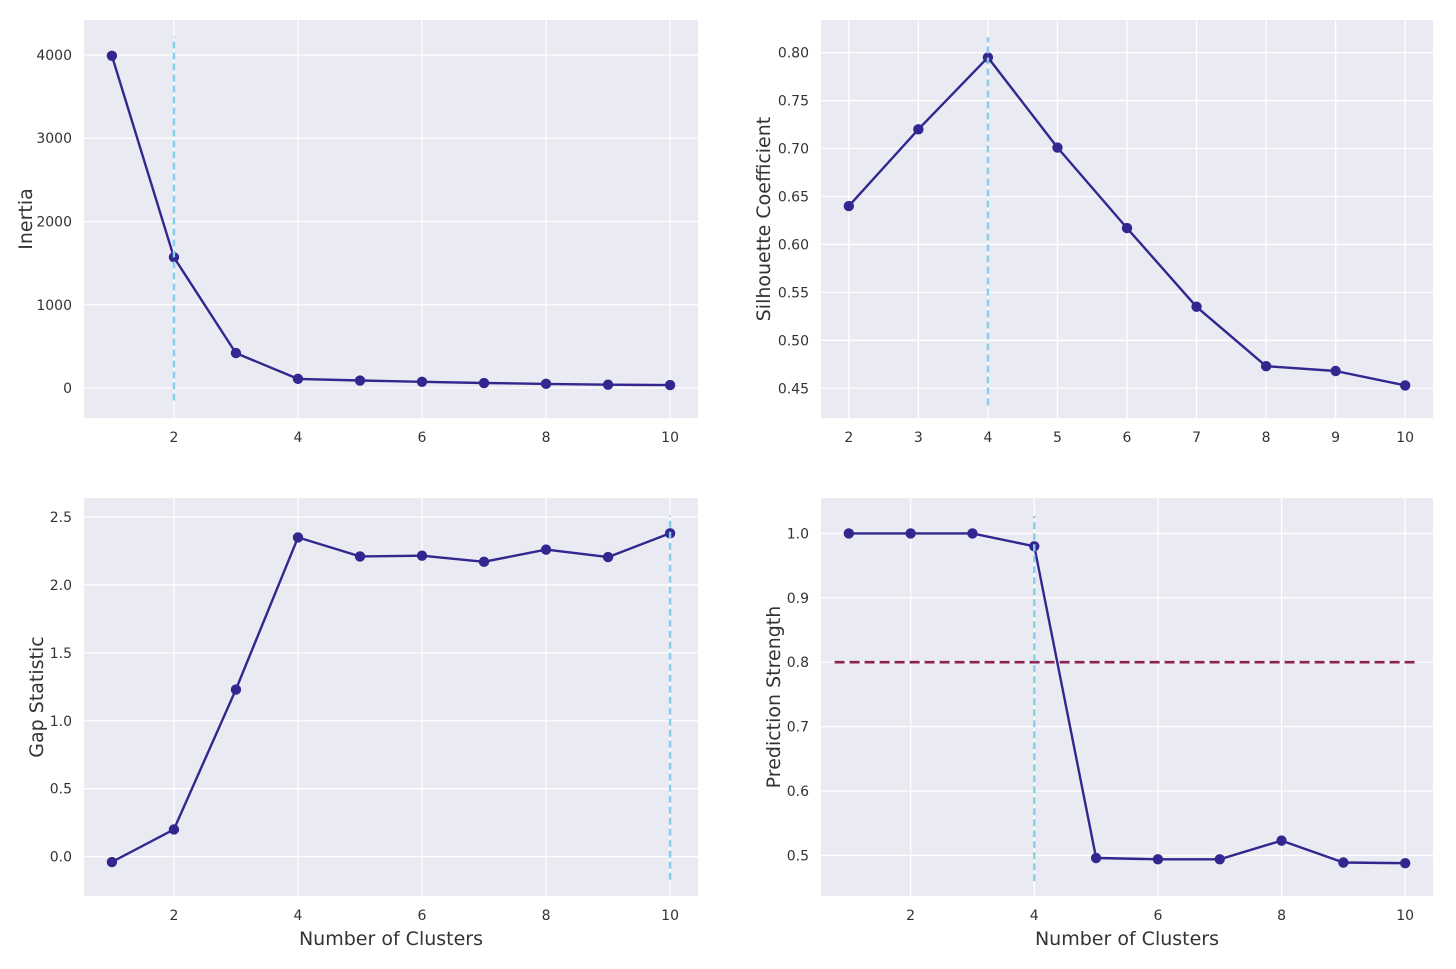 The width and height of the screenshot is (1456, 969). What do you see at coordinates (798, 792) in the screenshot?
I see `y-tick-label: 0.6` at bounding box center [798, 792].